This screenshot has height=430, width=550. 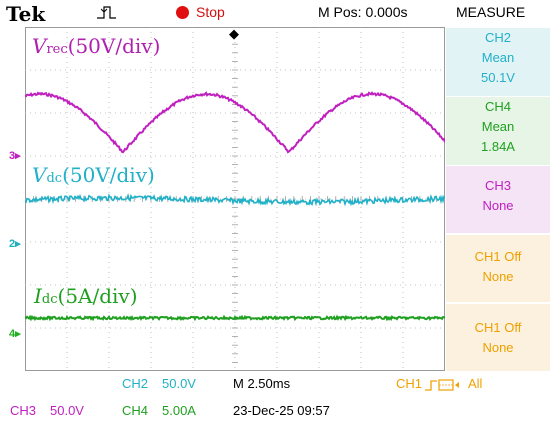 I want to click on trigger-source: CH1, so click(x=409, y=383).